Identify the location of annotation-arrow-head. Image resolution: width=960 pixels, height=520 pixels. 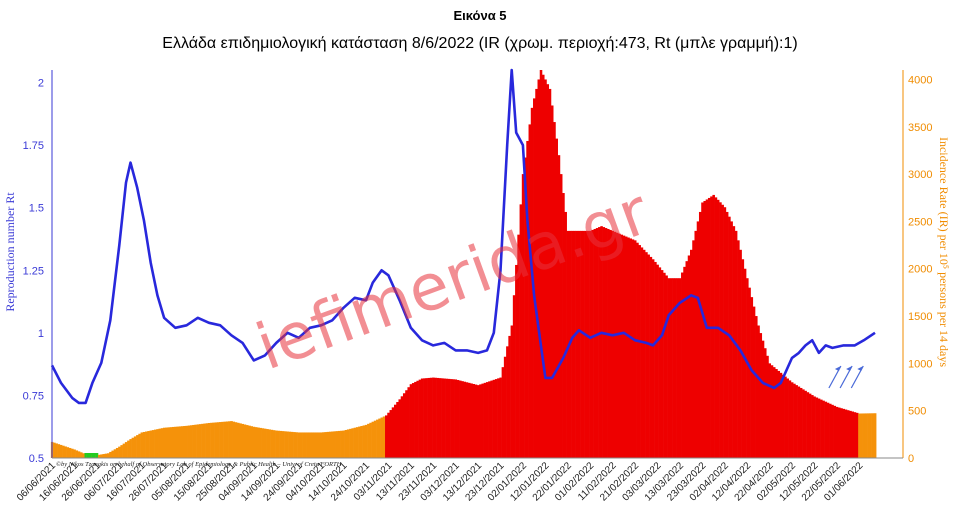
(849, 368).